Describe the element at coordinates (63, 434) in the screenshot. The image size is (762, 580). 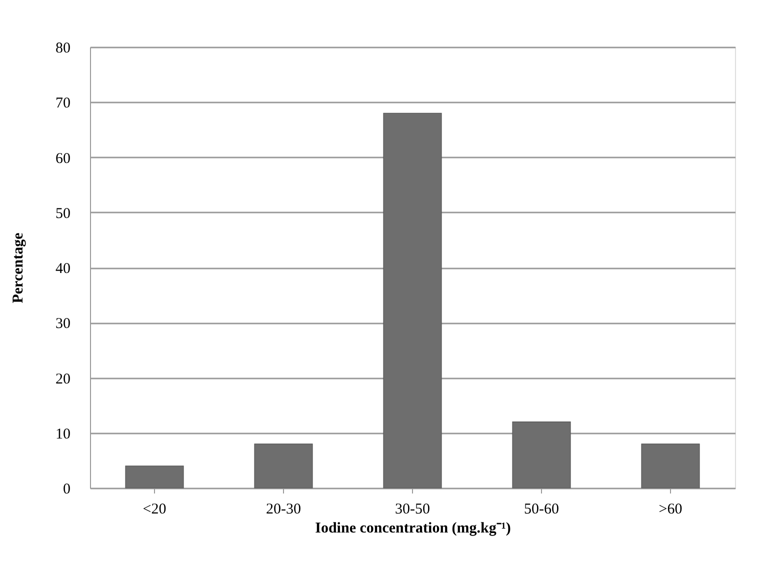
I see `y-tick-label: 10` at that location.